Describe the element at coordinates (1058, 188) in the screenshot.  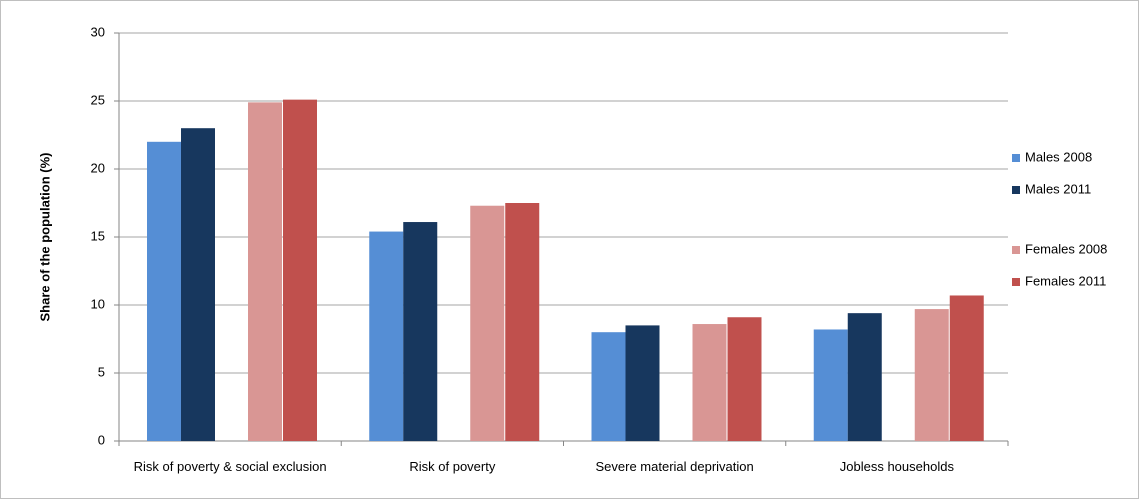
I see `legend-label: Males 2011` at that location.